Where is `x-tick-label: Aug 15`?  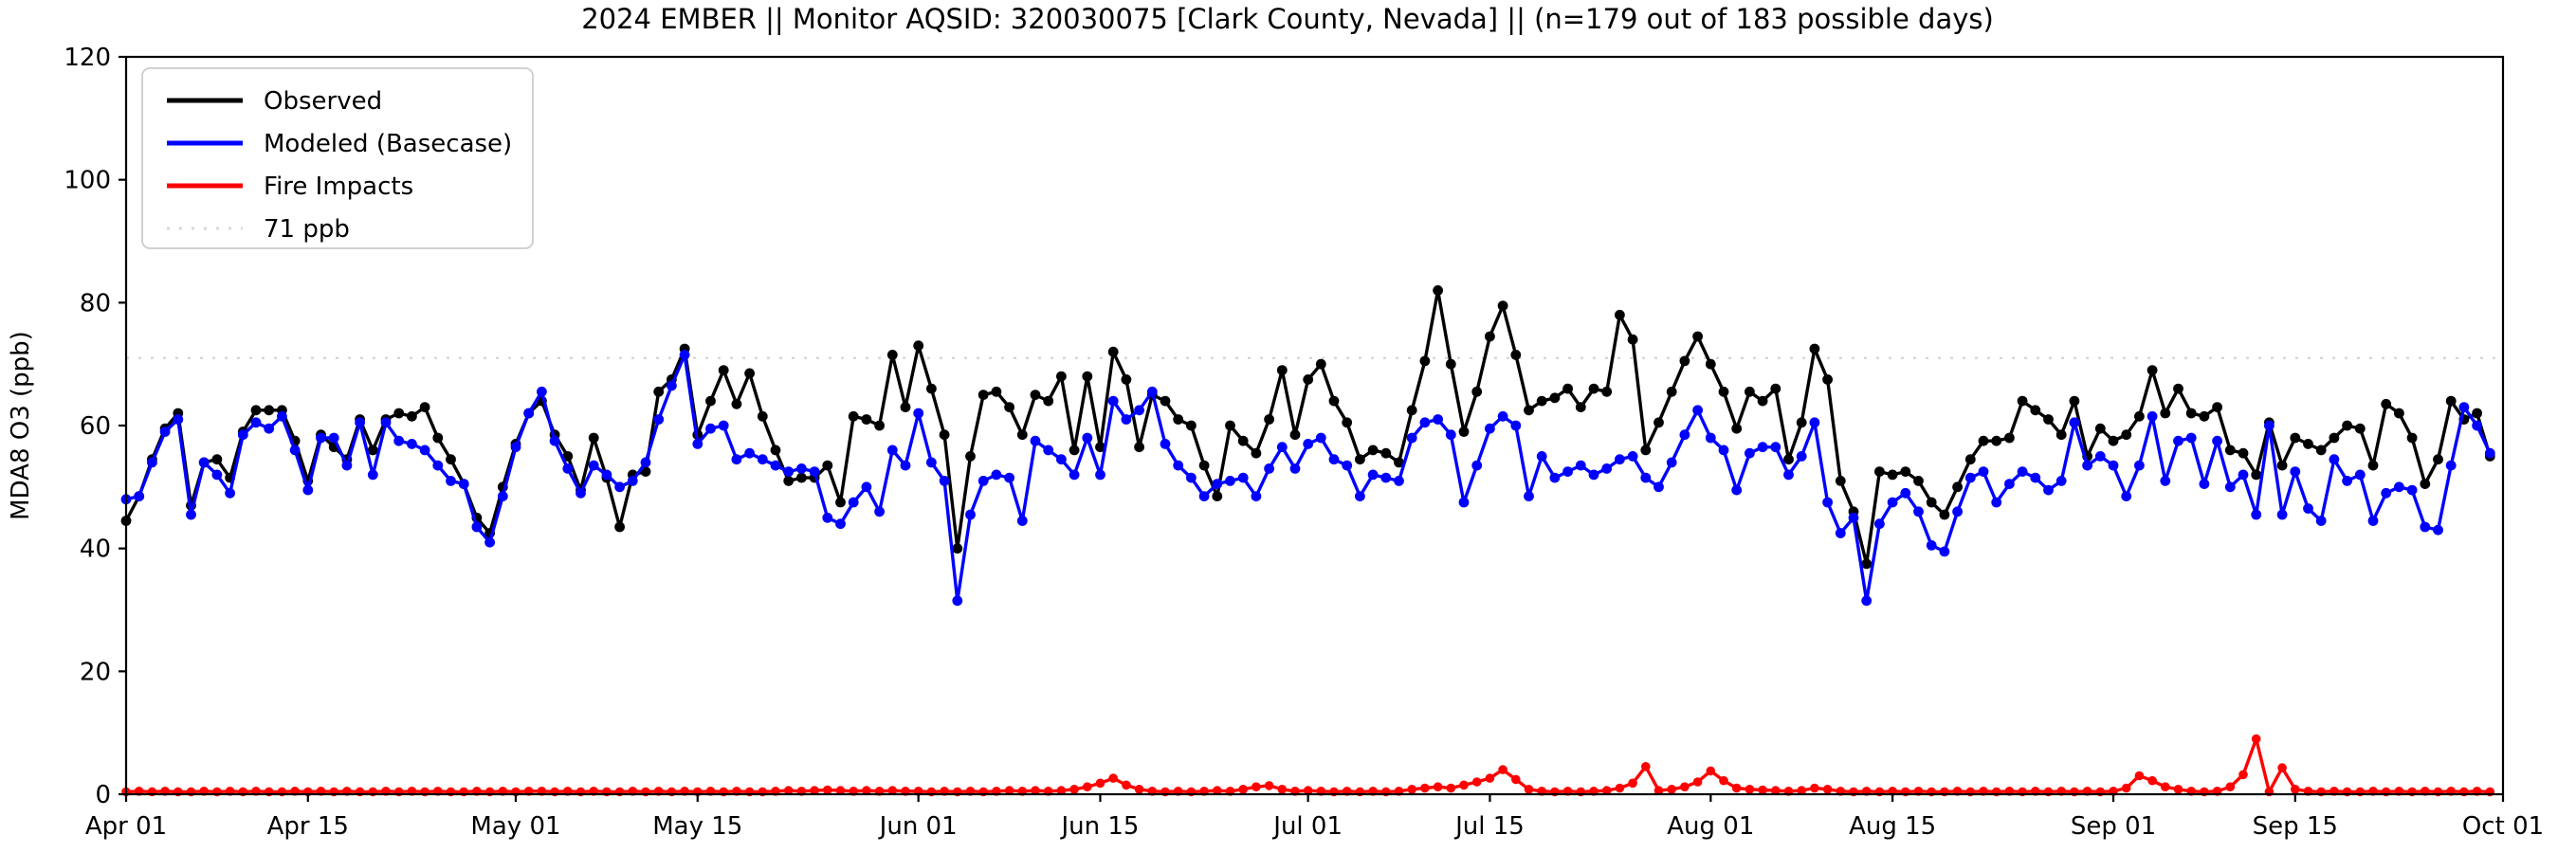 x-tick-label: Aug 15 is located at coordinates (1892, 826).